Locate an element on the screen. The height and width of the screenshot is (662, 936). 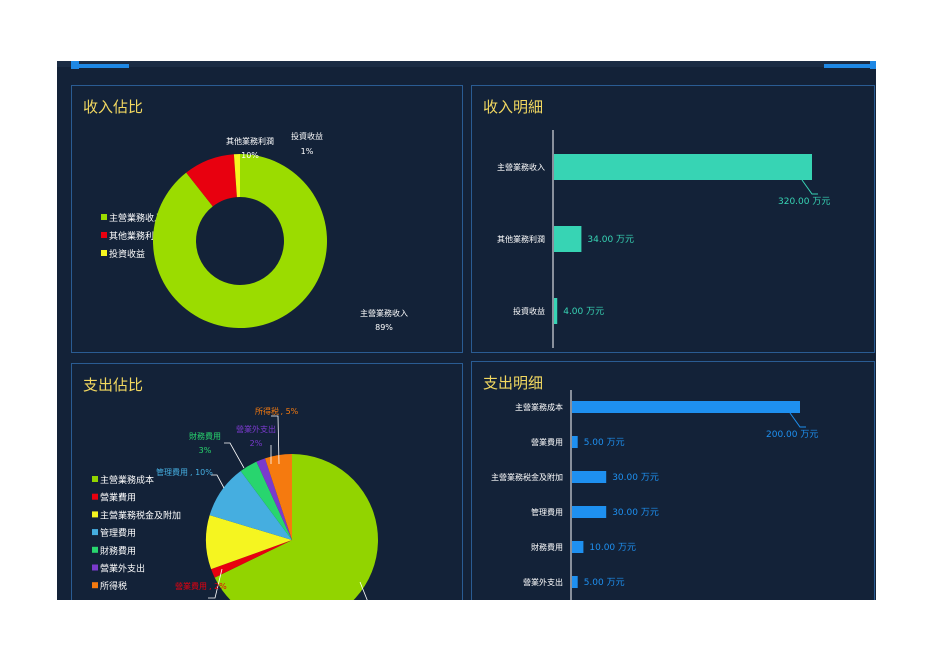
legend-label: 營業外支出 is located at coordinates (122, 569).